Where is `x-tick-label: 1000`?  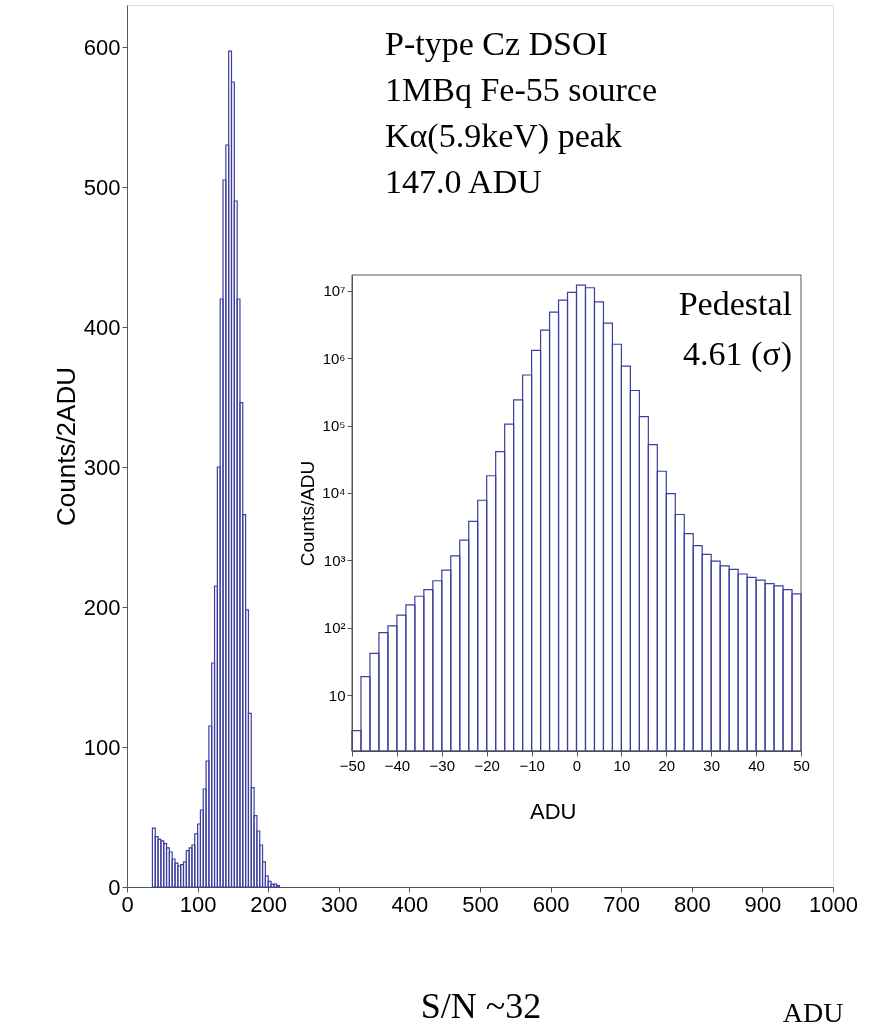
x-tick-label: 1000 is located at coordinates (833, 904).